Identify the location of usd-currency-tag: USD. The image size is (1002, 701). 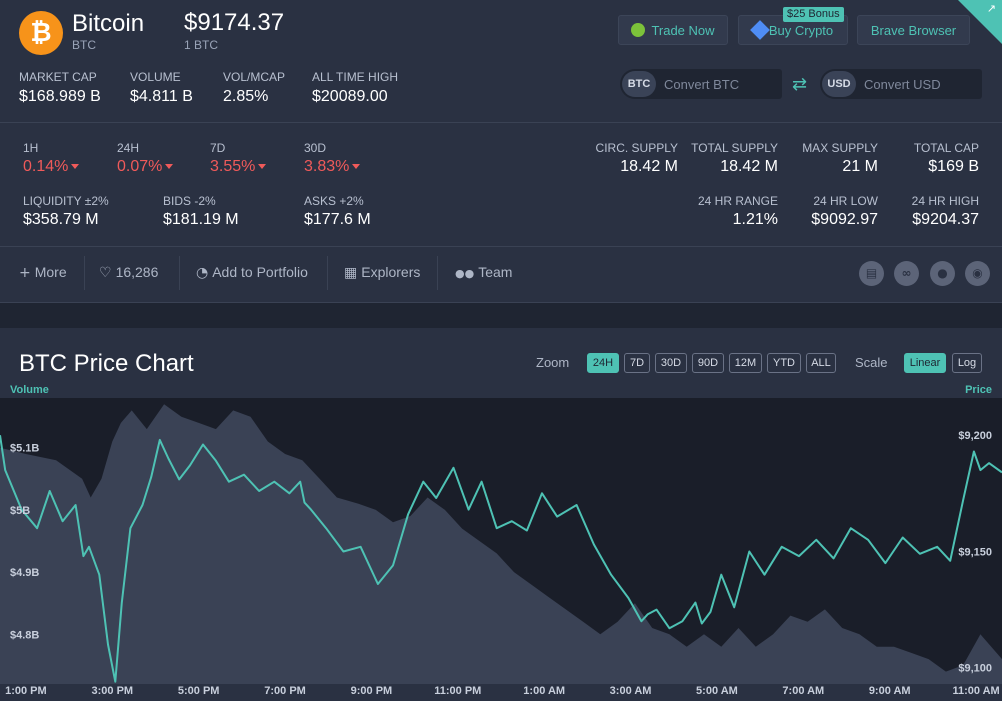
(839, 84).